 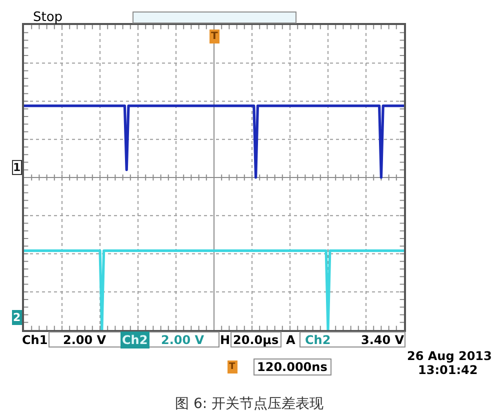 I want to click on caption: 图 6: 开关节点压差表现, so click(x=249, y=404).